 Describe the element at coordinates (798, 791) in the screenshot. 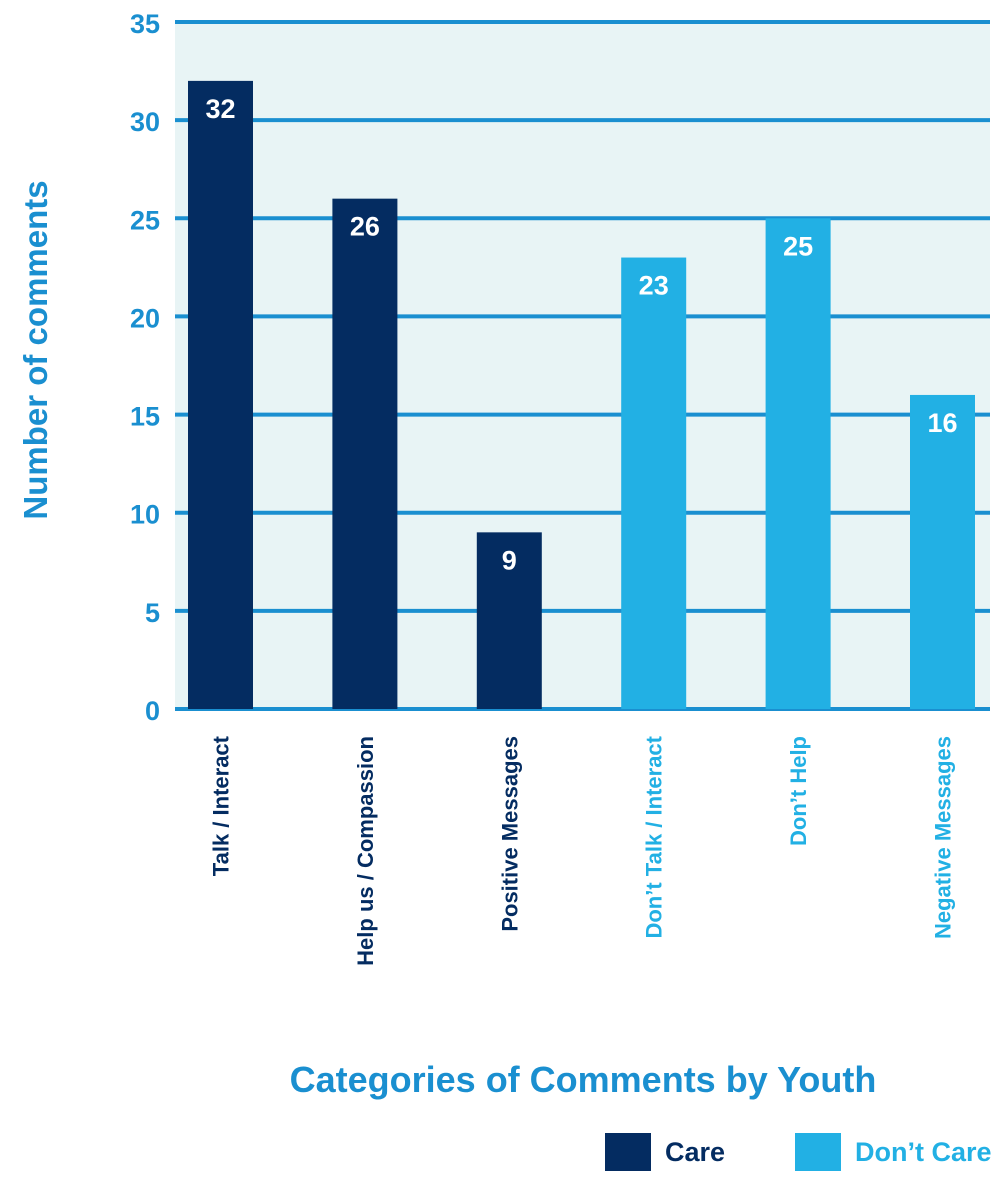

I see `x-tick-label: Don’t Help` at that location.